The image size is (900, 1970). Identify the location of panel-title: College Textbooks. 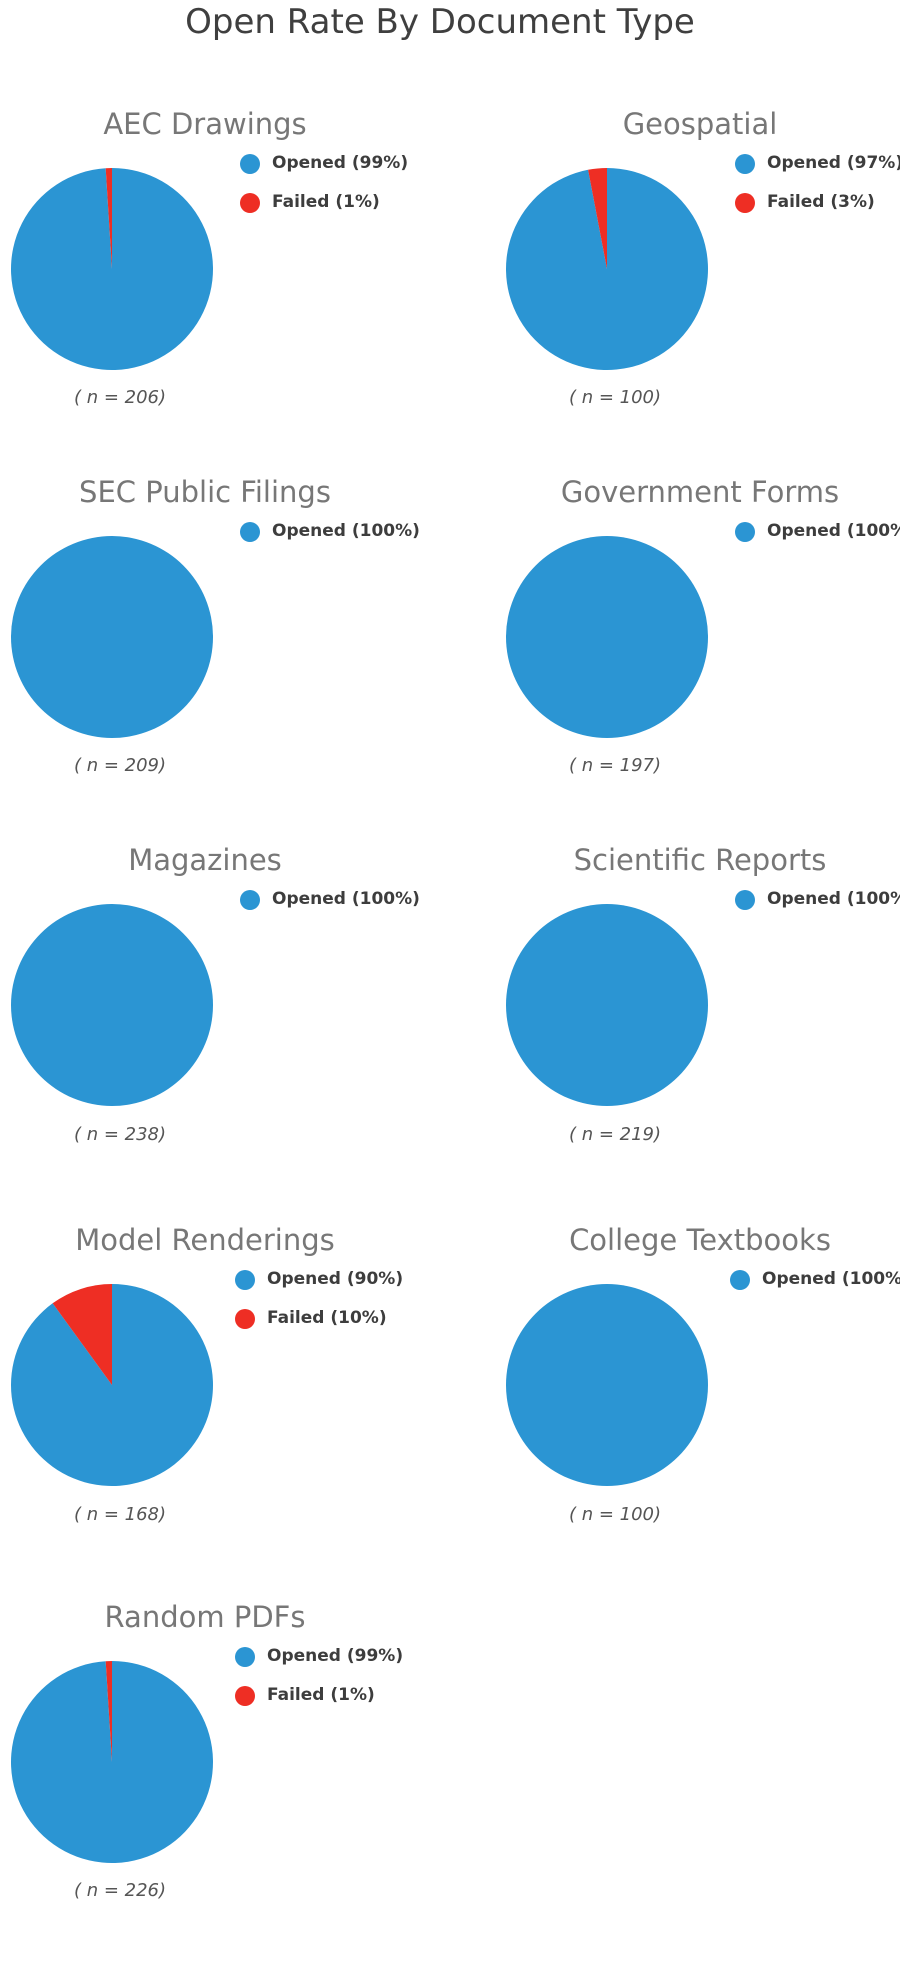
(700, 1240).